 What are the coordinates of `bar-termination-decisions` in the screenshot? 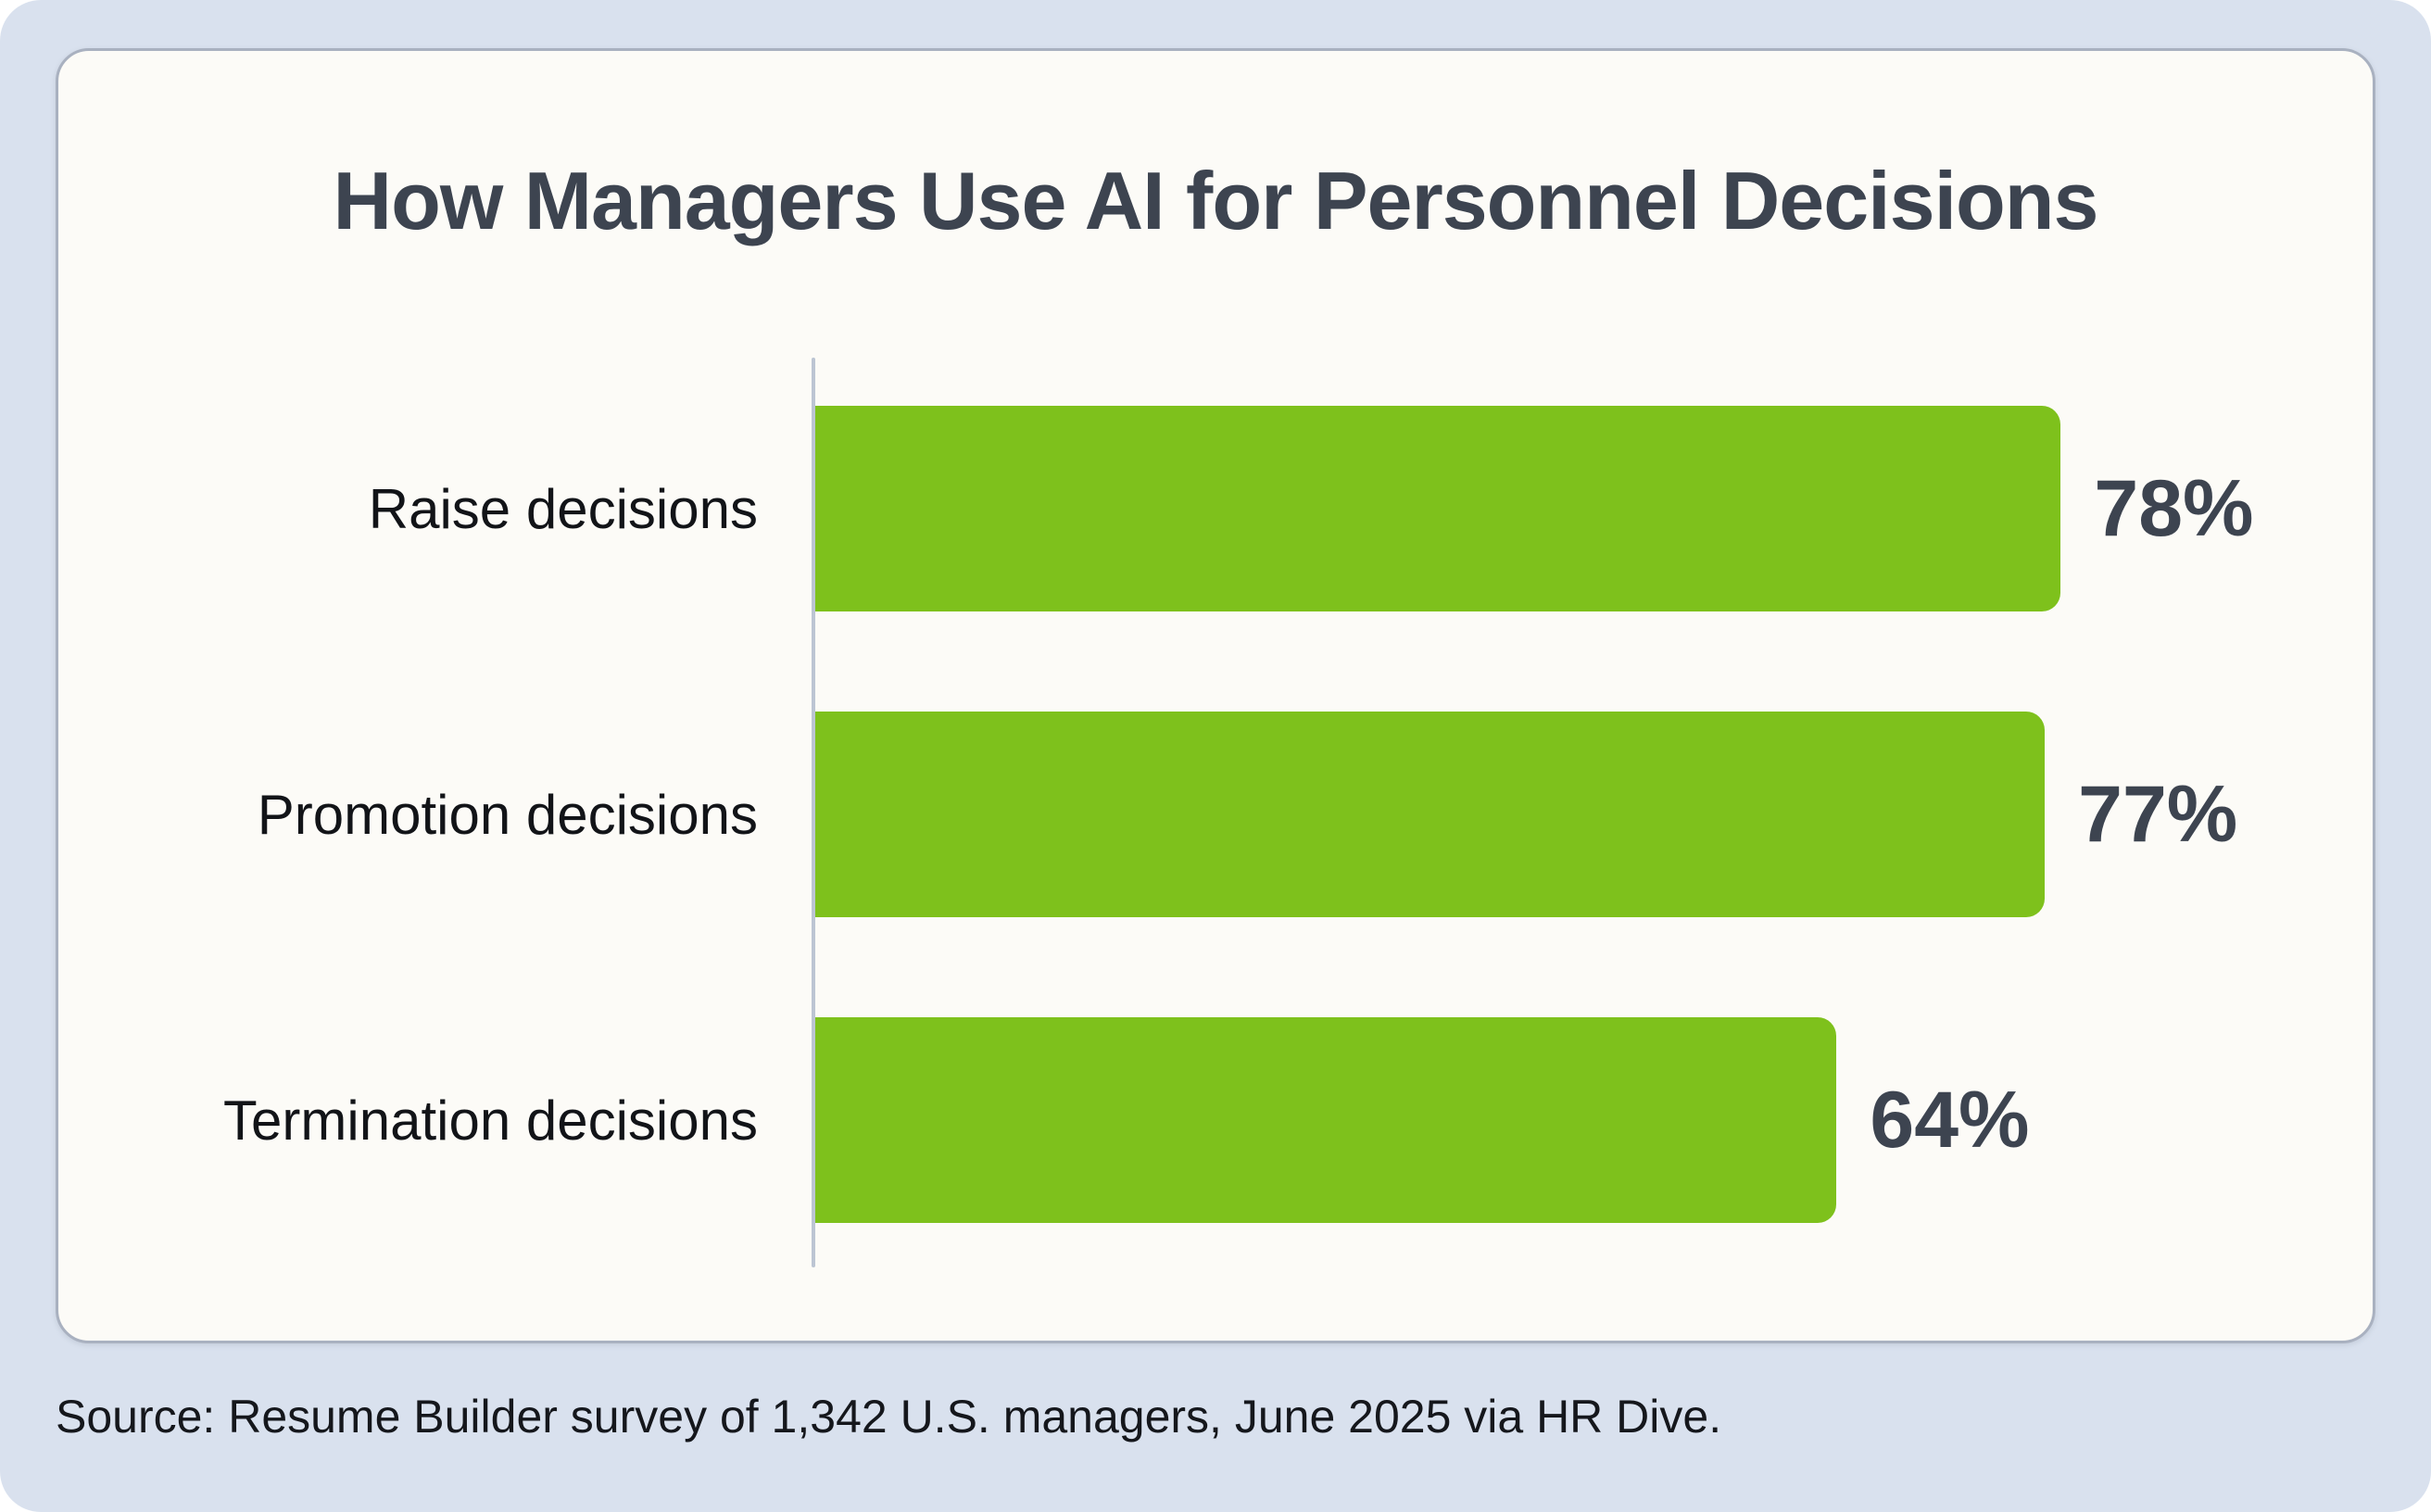 It's located at (1324, 1120).